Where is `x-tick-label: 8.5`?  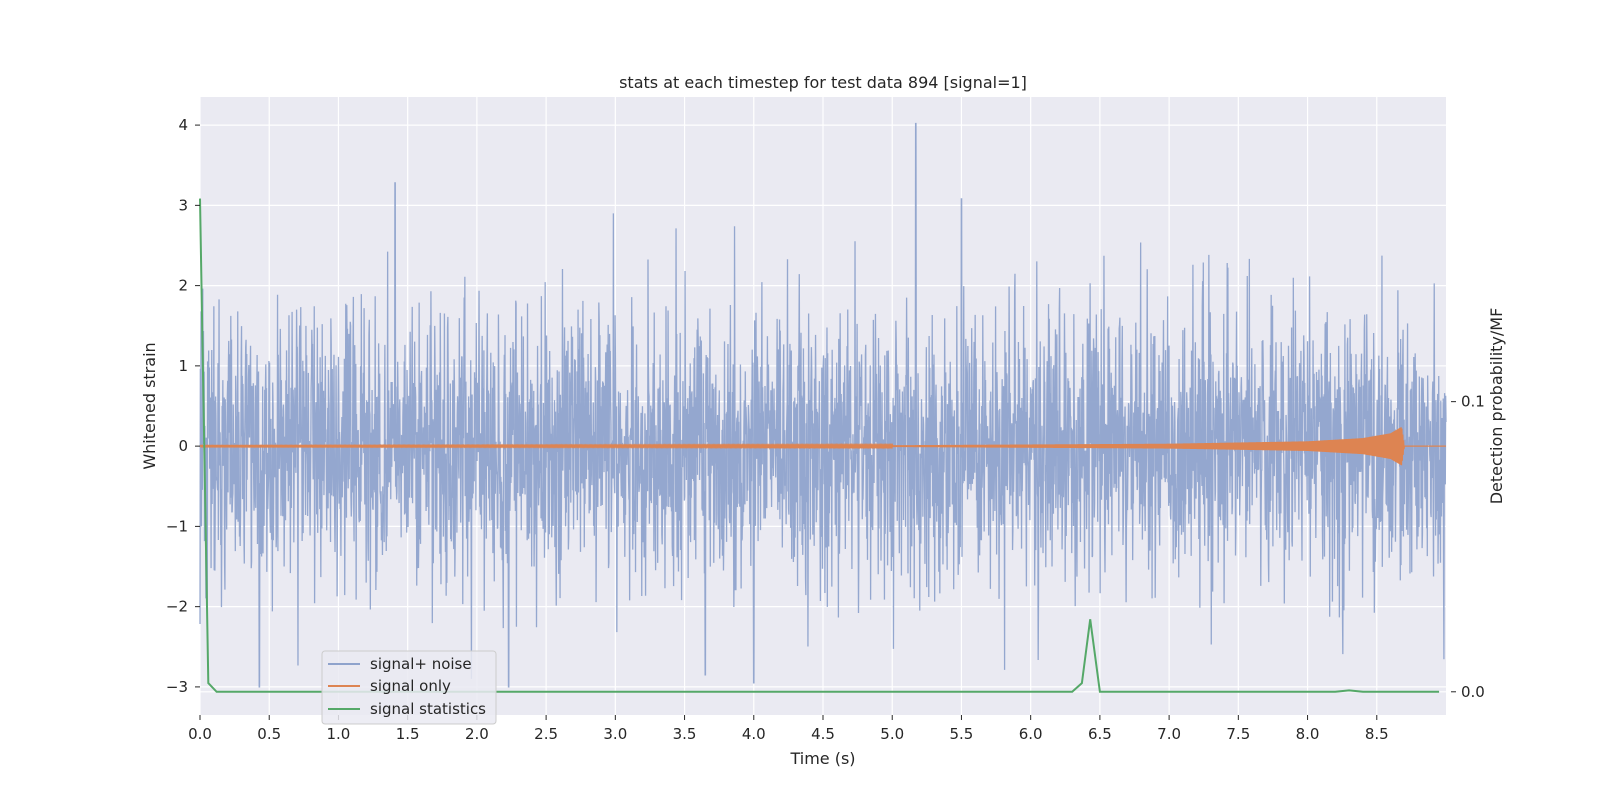 x-tick-label: 8.5 is located at coordinates (1377, 734).